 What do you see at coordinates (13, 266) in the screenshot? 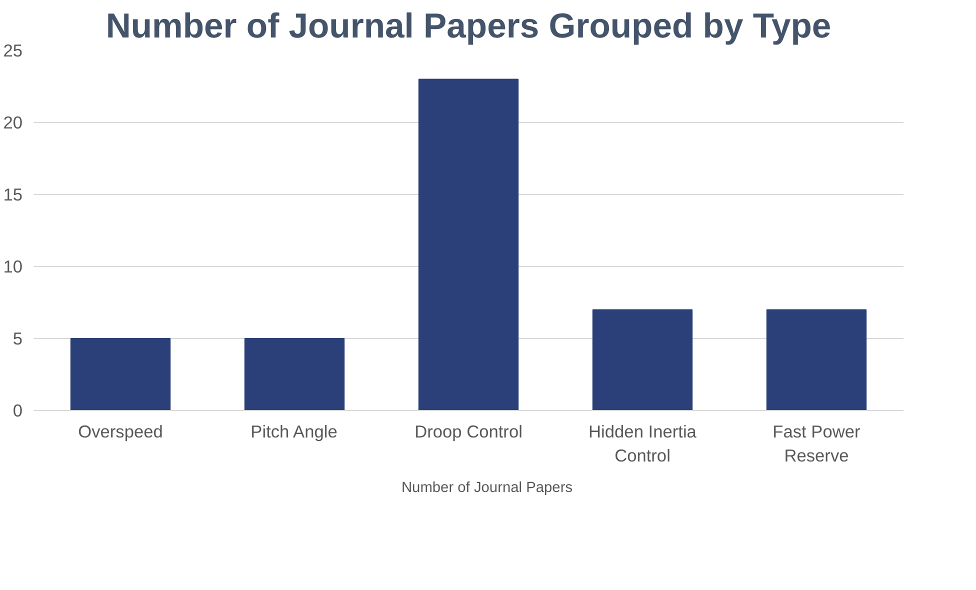
I see `y-tick-label: 10` at bounding box center [13, 266].